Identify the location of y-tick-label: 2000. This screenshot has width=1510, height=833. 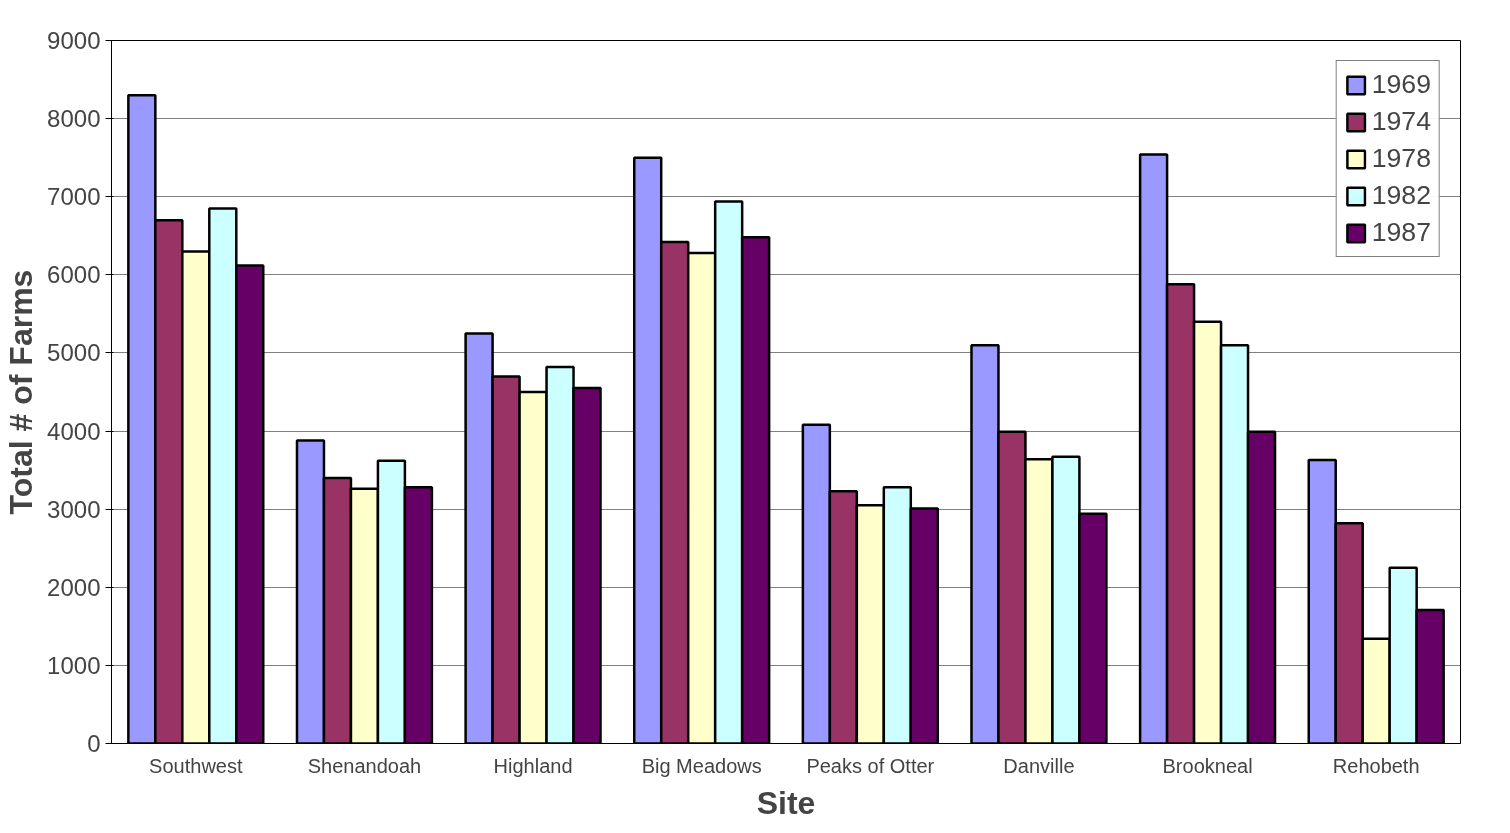
(74, 587).